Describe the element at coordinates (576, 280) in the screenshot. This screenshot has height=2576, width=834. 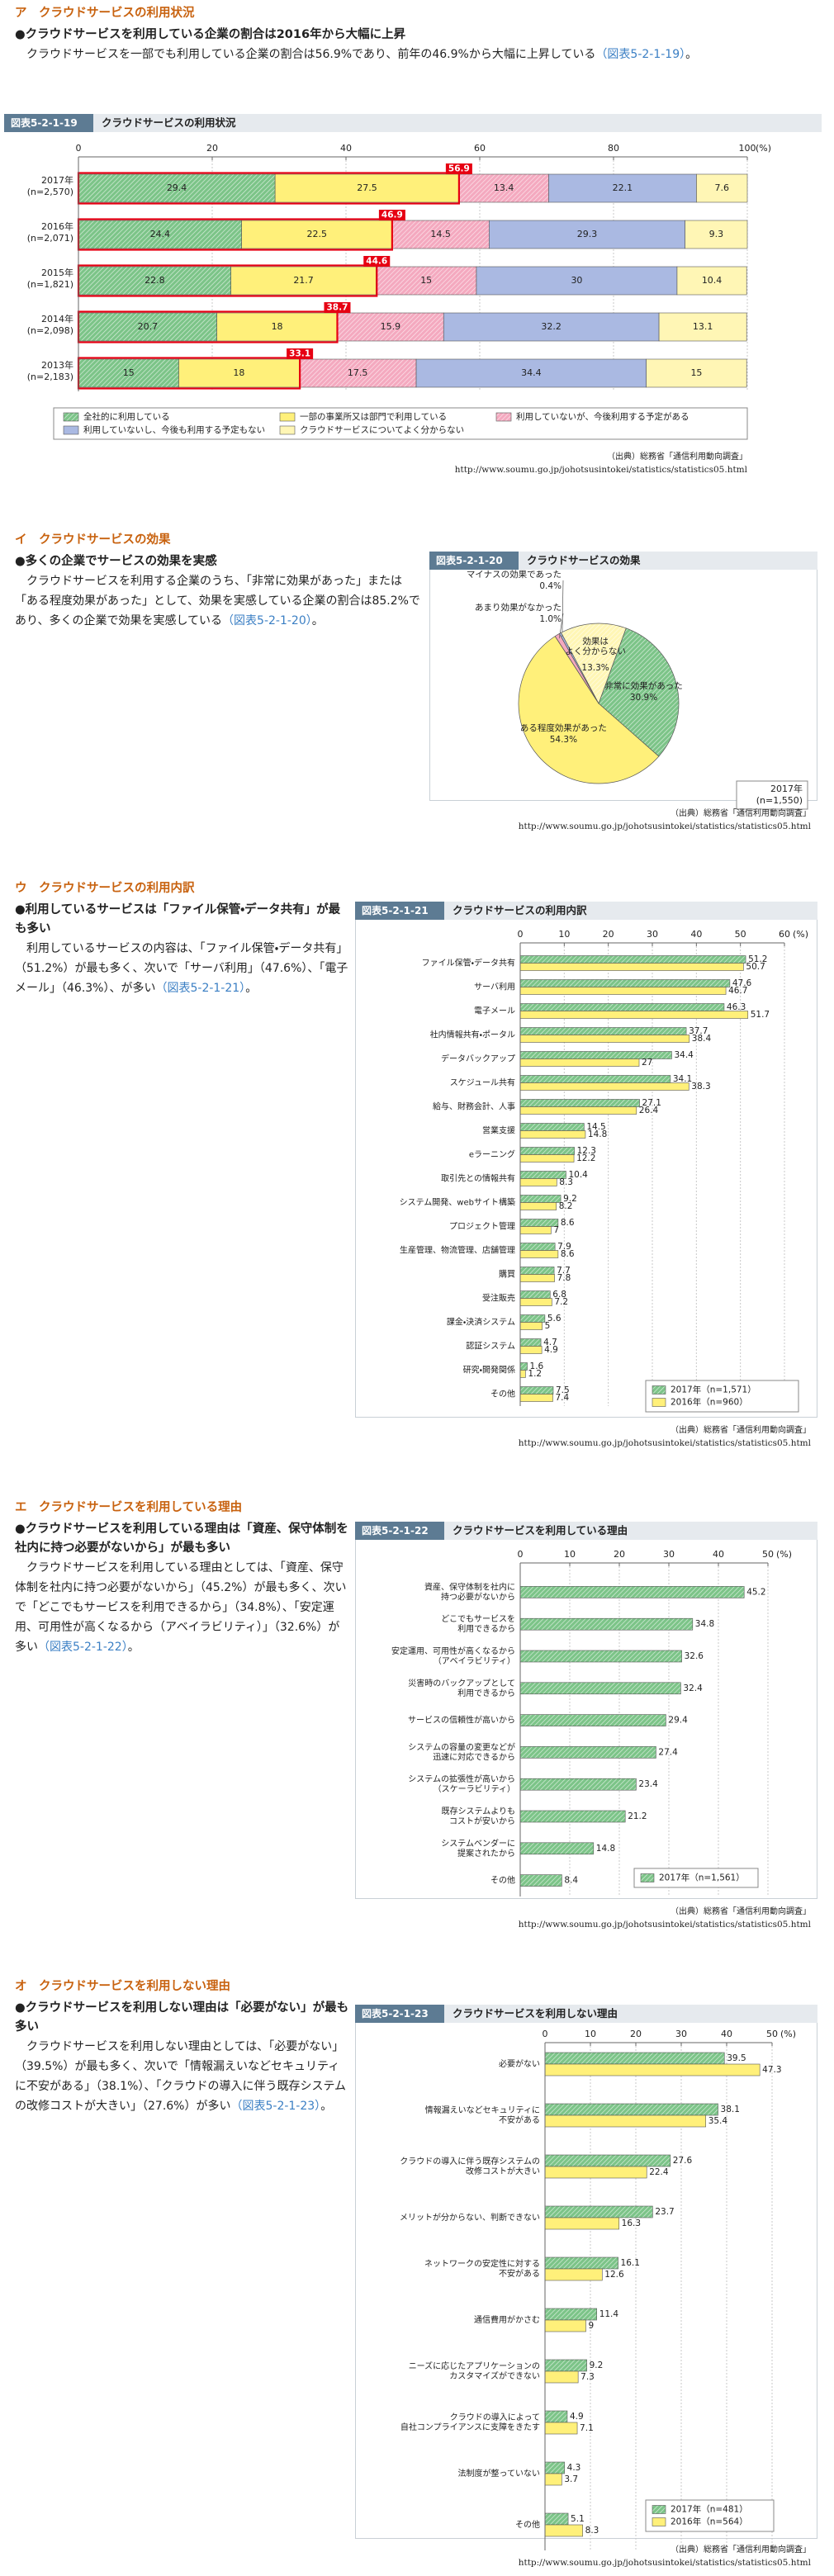
I see `segment-label: 30` at that location.